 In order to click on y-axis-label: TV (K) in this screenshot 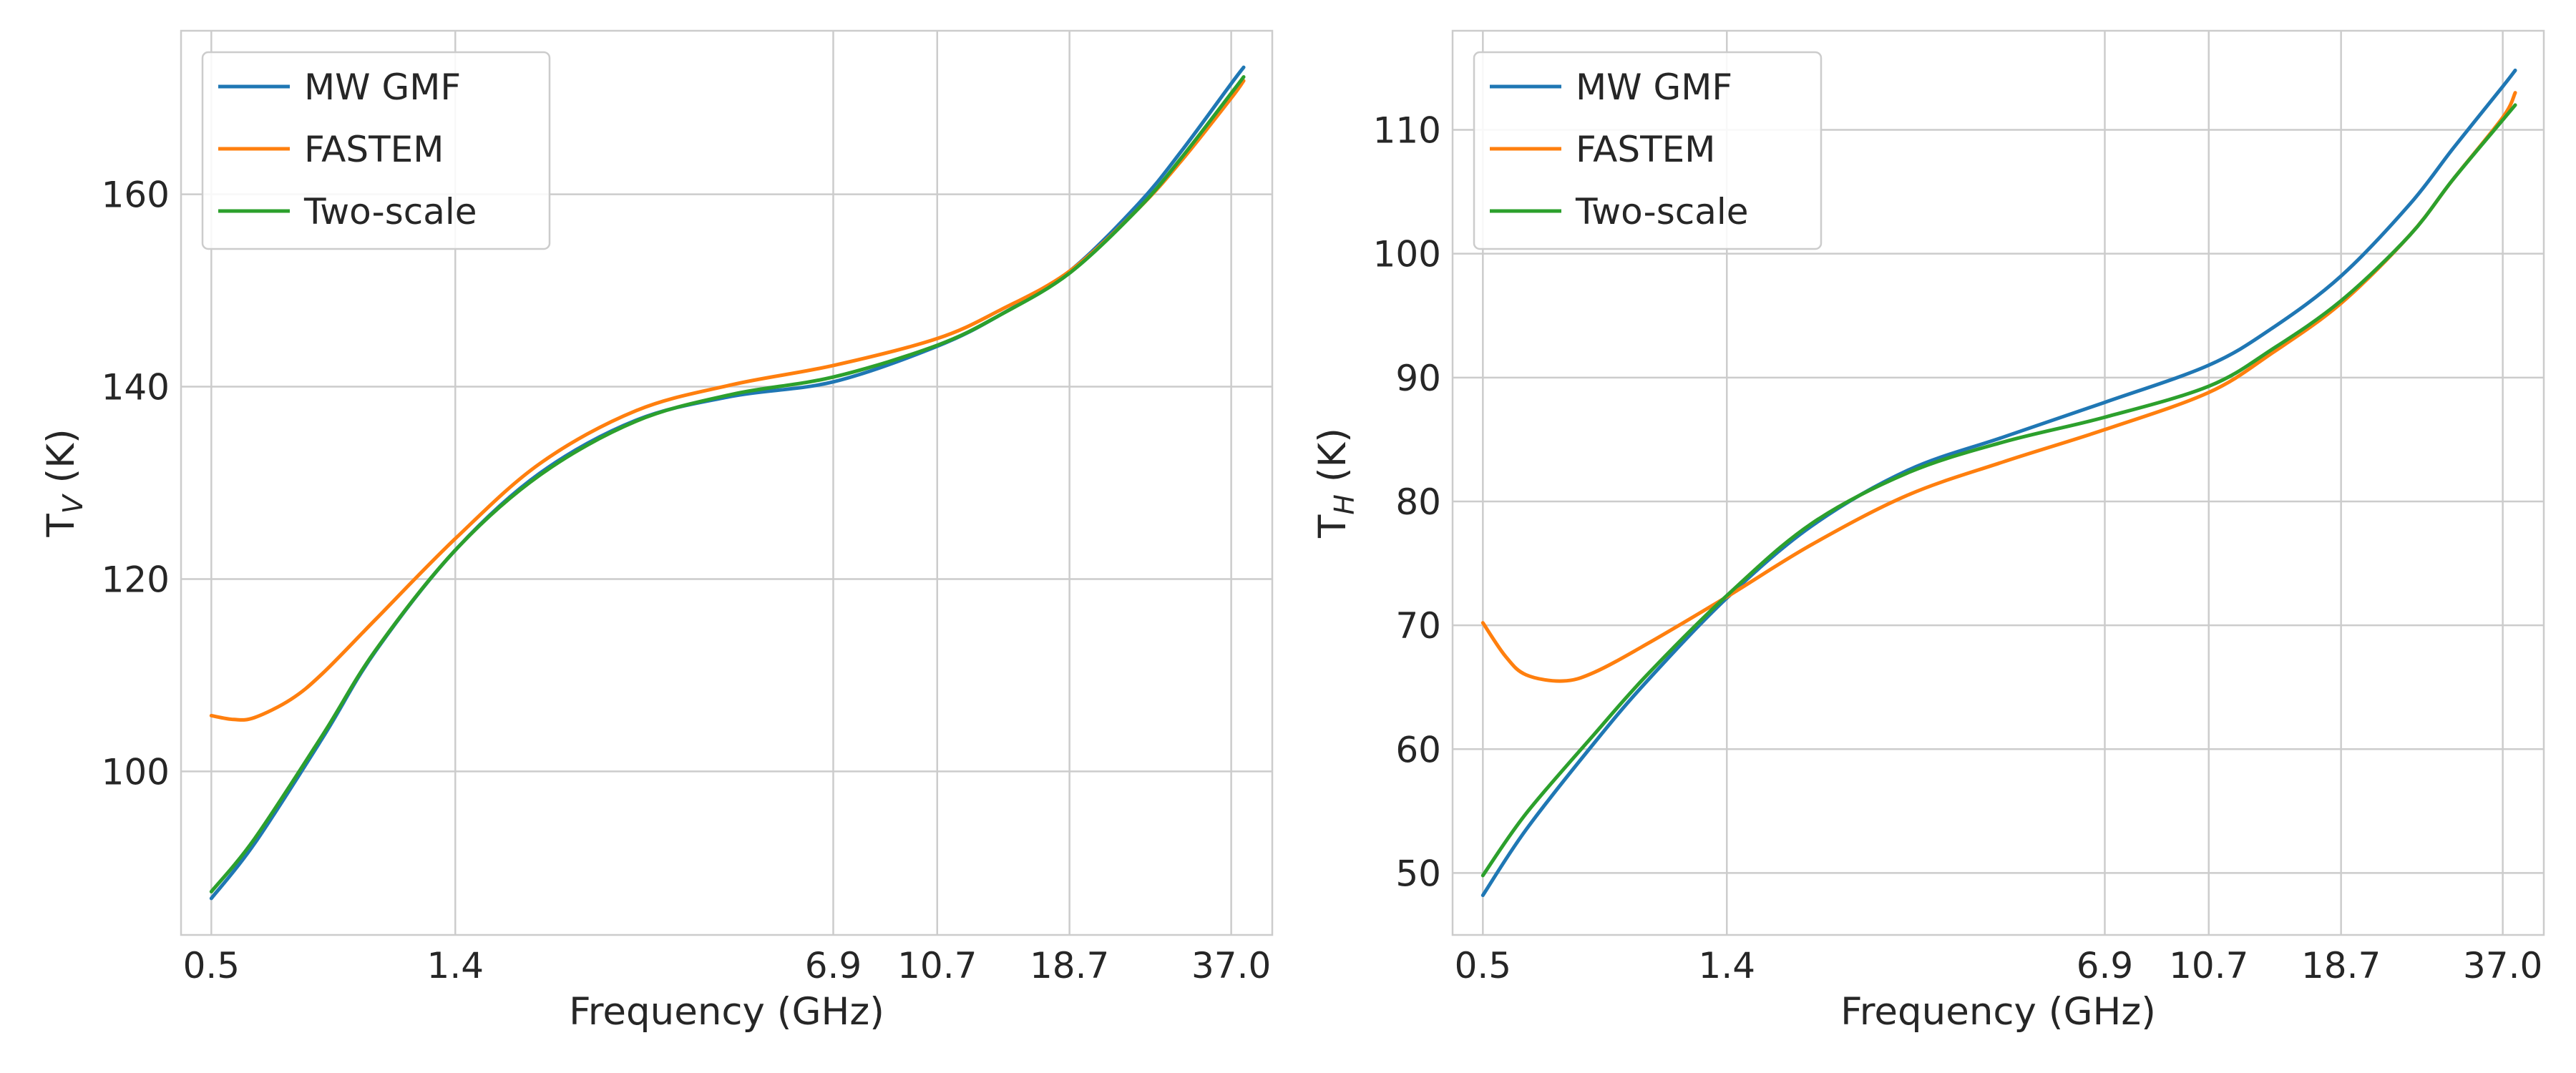, I will do `click(64, 482)`.